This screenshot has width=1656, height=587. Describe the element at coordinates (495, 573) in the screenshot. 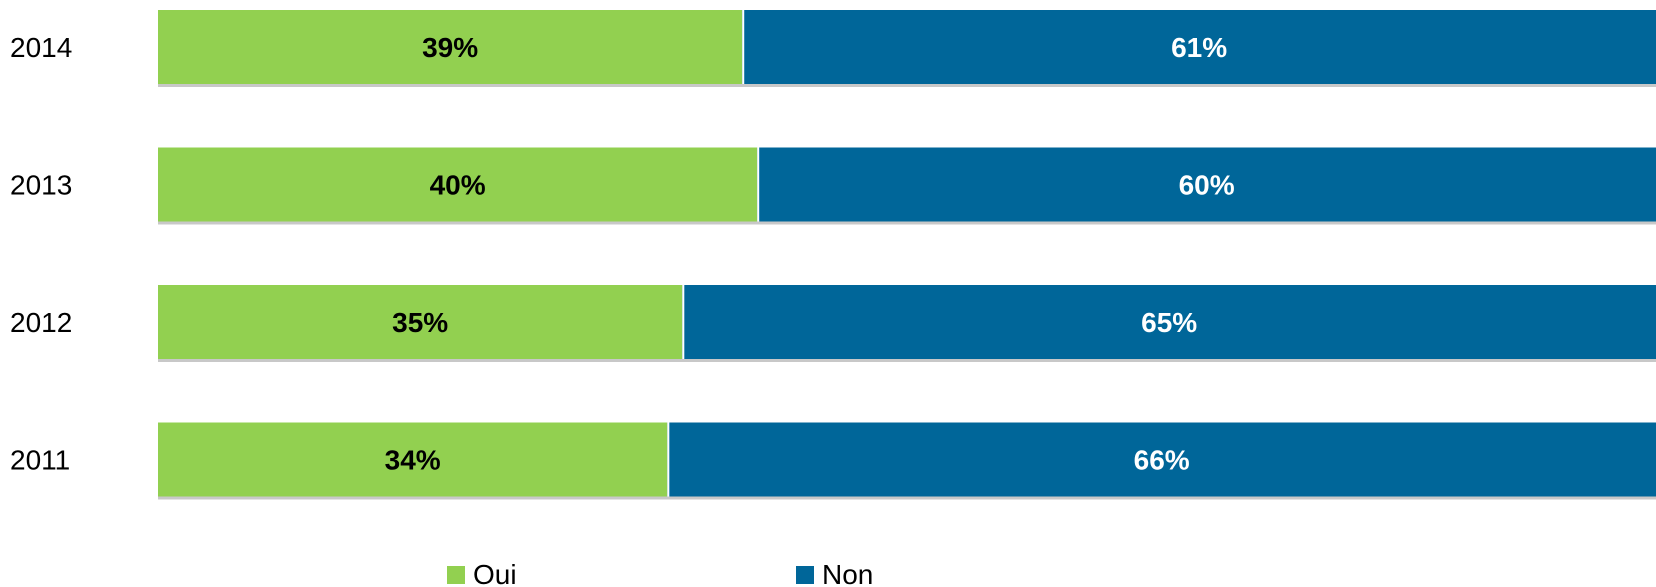

I see `legend-label-oui: Oui` at that location.